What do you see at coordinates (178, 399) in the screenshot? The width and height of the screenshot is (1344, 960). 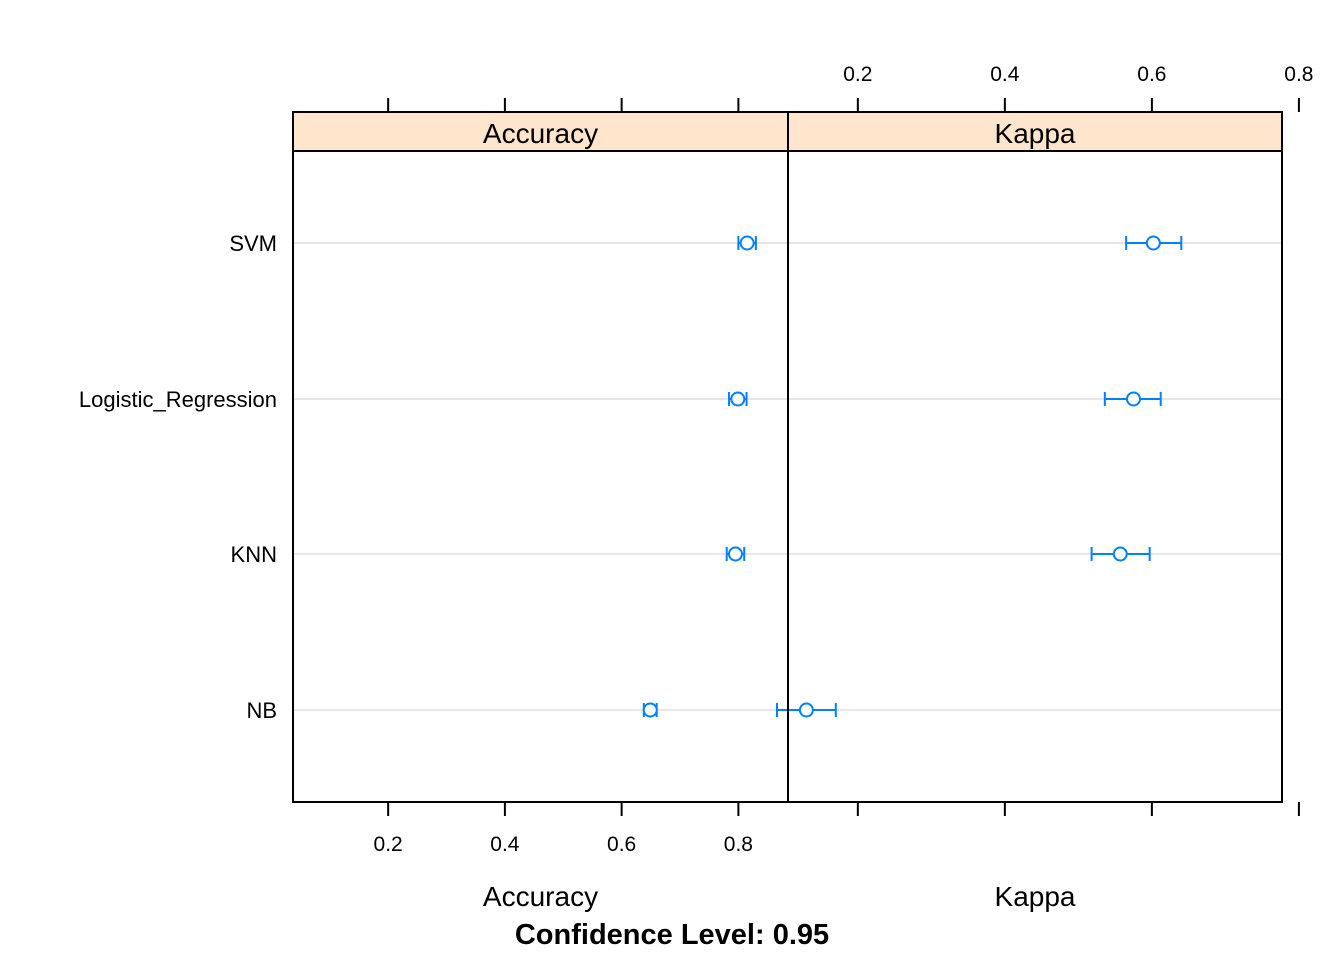 I see `category-label: Logistic_Regression` at bounding box center [178, 399].